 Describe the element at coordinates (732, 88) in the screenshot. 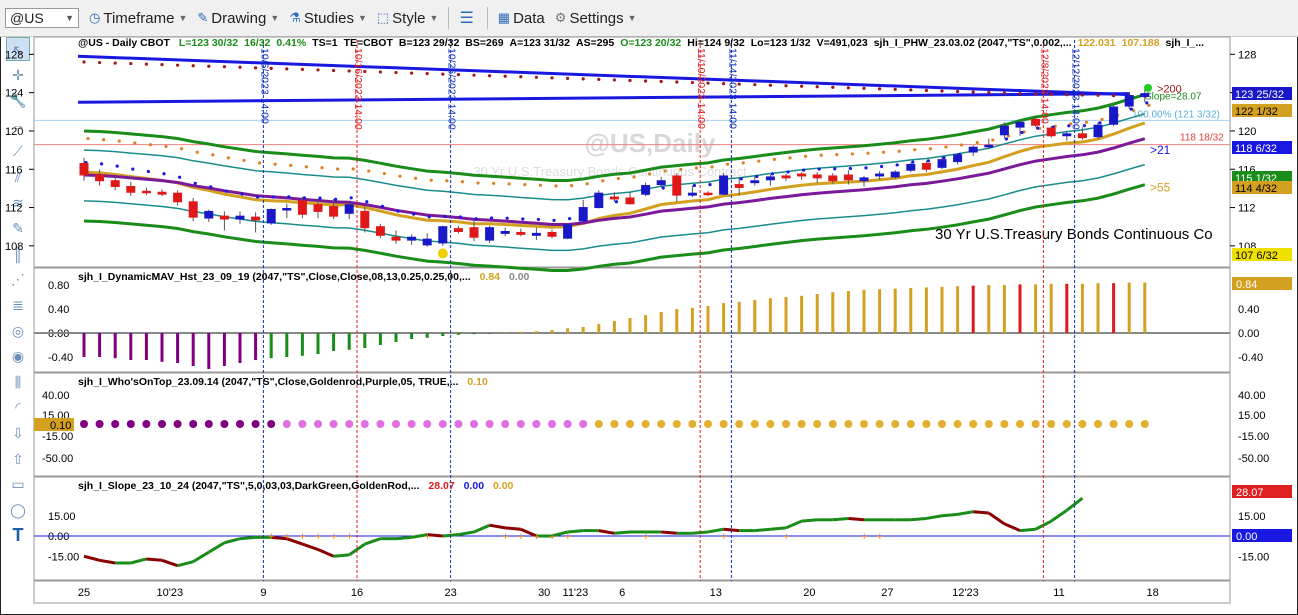

I see `event-vline-label: 11/14/2023 14:00` at that location.